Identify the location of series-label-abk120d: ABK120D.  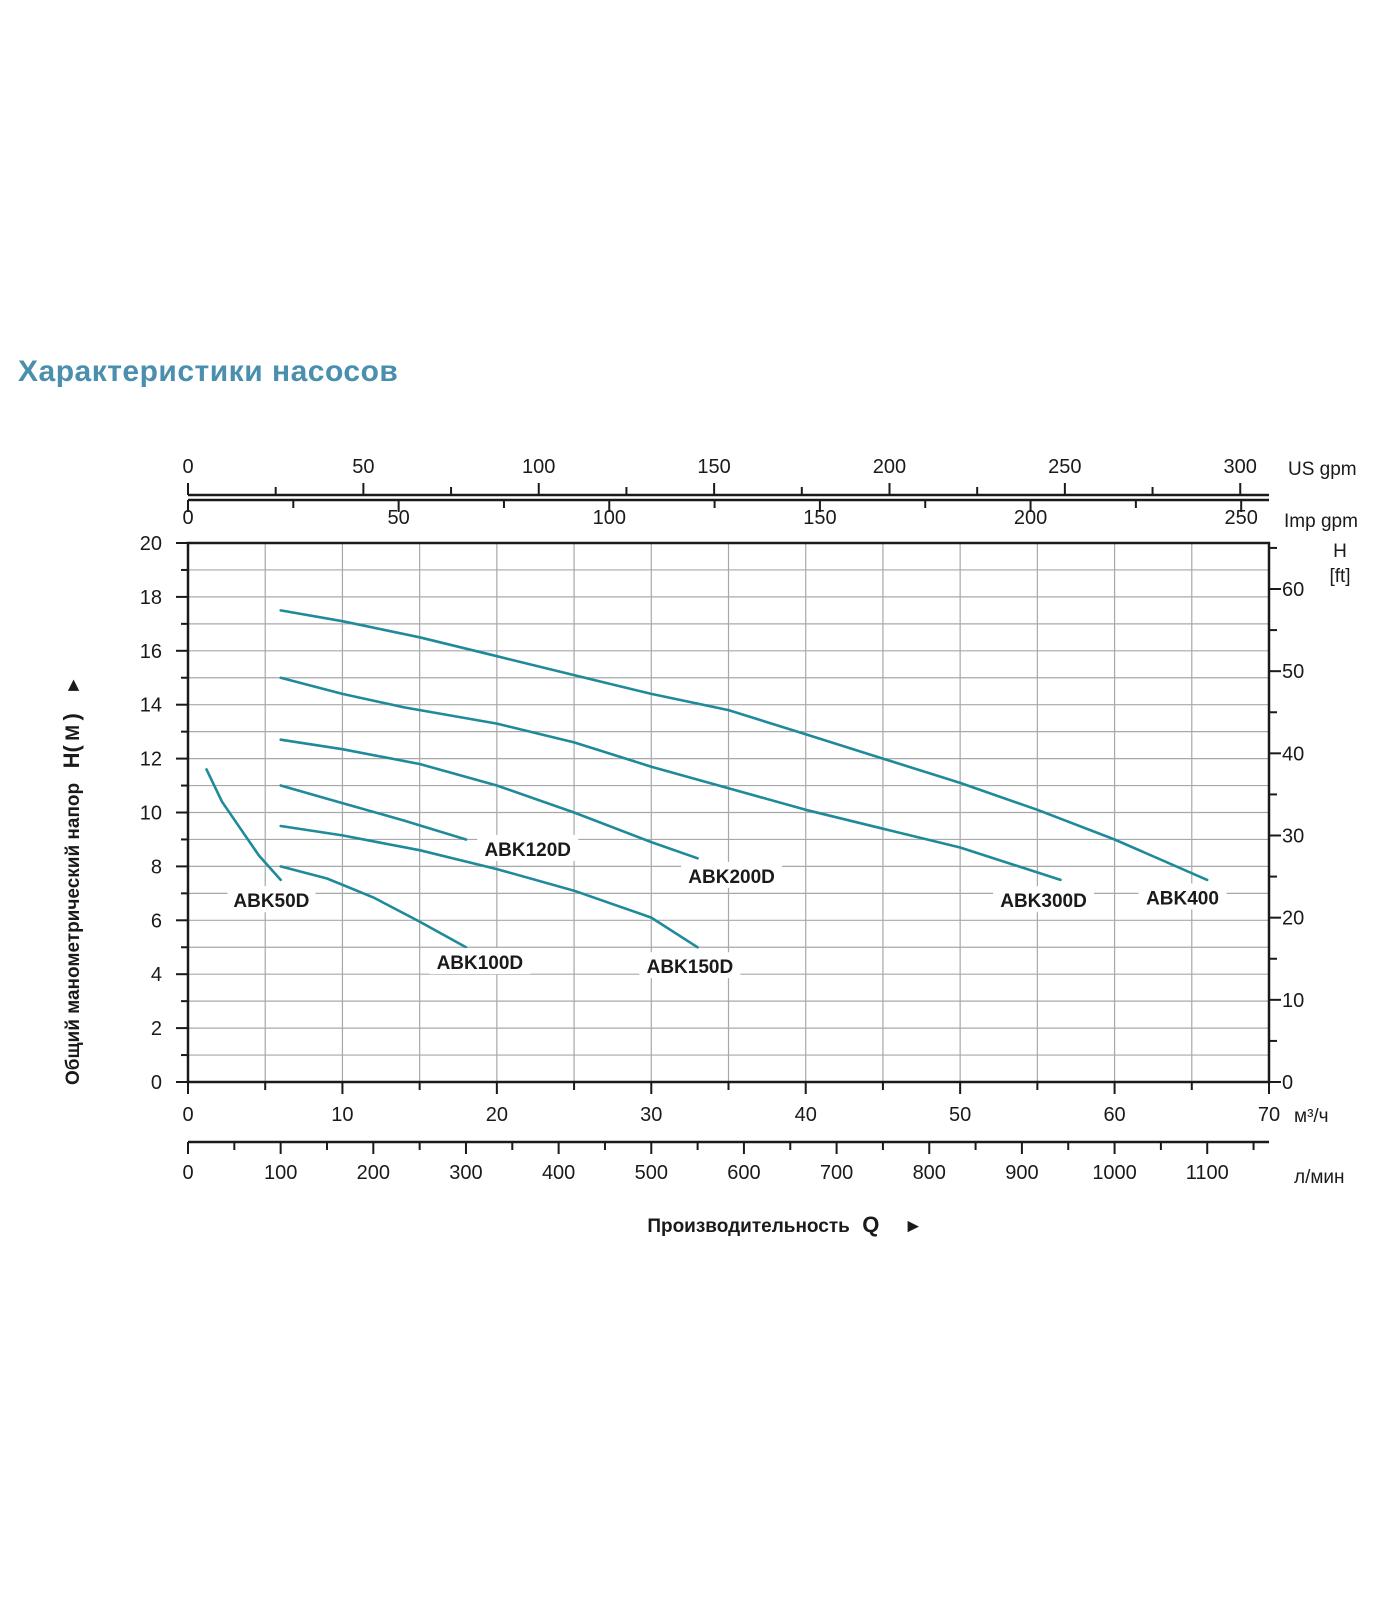
(527, 850).